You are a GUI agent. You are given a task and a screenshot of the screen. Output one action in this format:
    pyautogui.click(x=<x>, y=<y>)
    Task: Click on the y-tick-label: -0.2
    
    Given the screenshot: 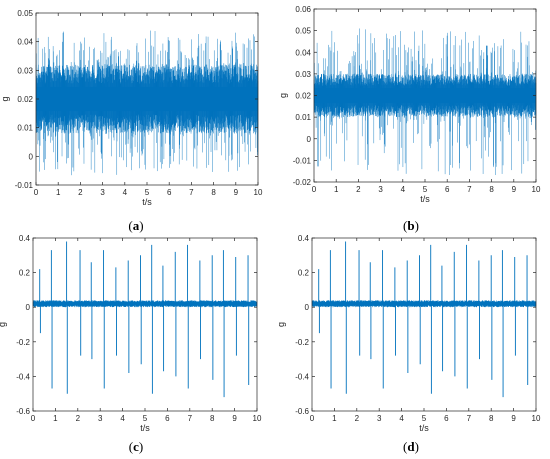 What is the action you would take?
    pyautogui.click(x=302, y=342)
    